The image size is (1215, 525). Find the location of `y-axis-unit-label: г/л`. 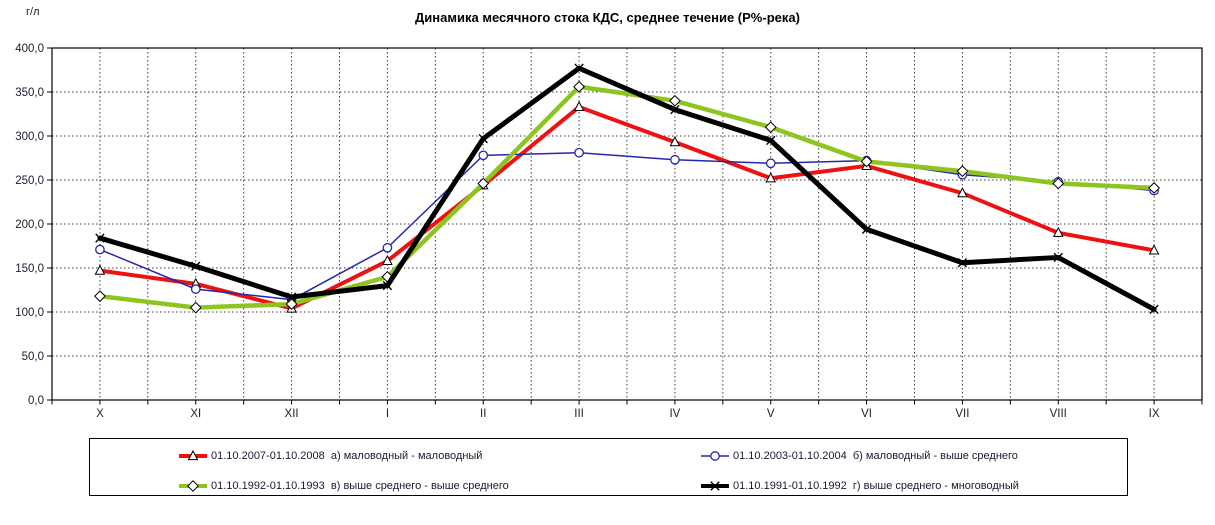

y-axis-unit-label: г/л is located at coordinates (33, 12).